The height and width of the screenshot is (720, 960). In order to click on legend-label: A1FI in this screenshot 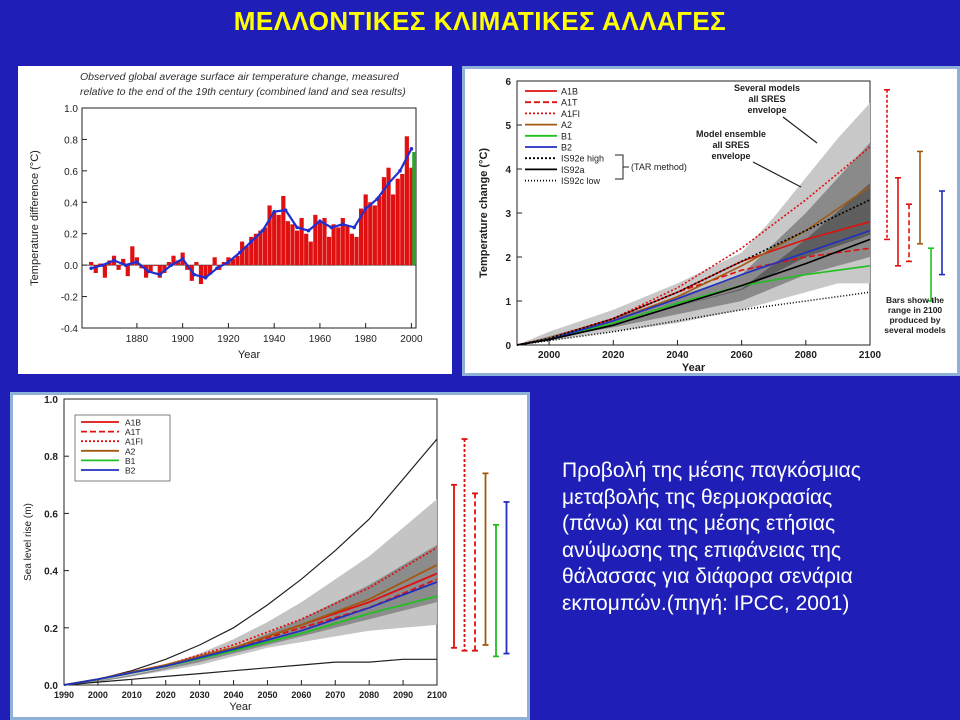, I will do `click(570, 114)`.